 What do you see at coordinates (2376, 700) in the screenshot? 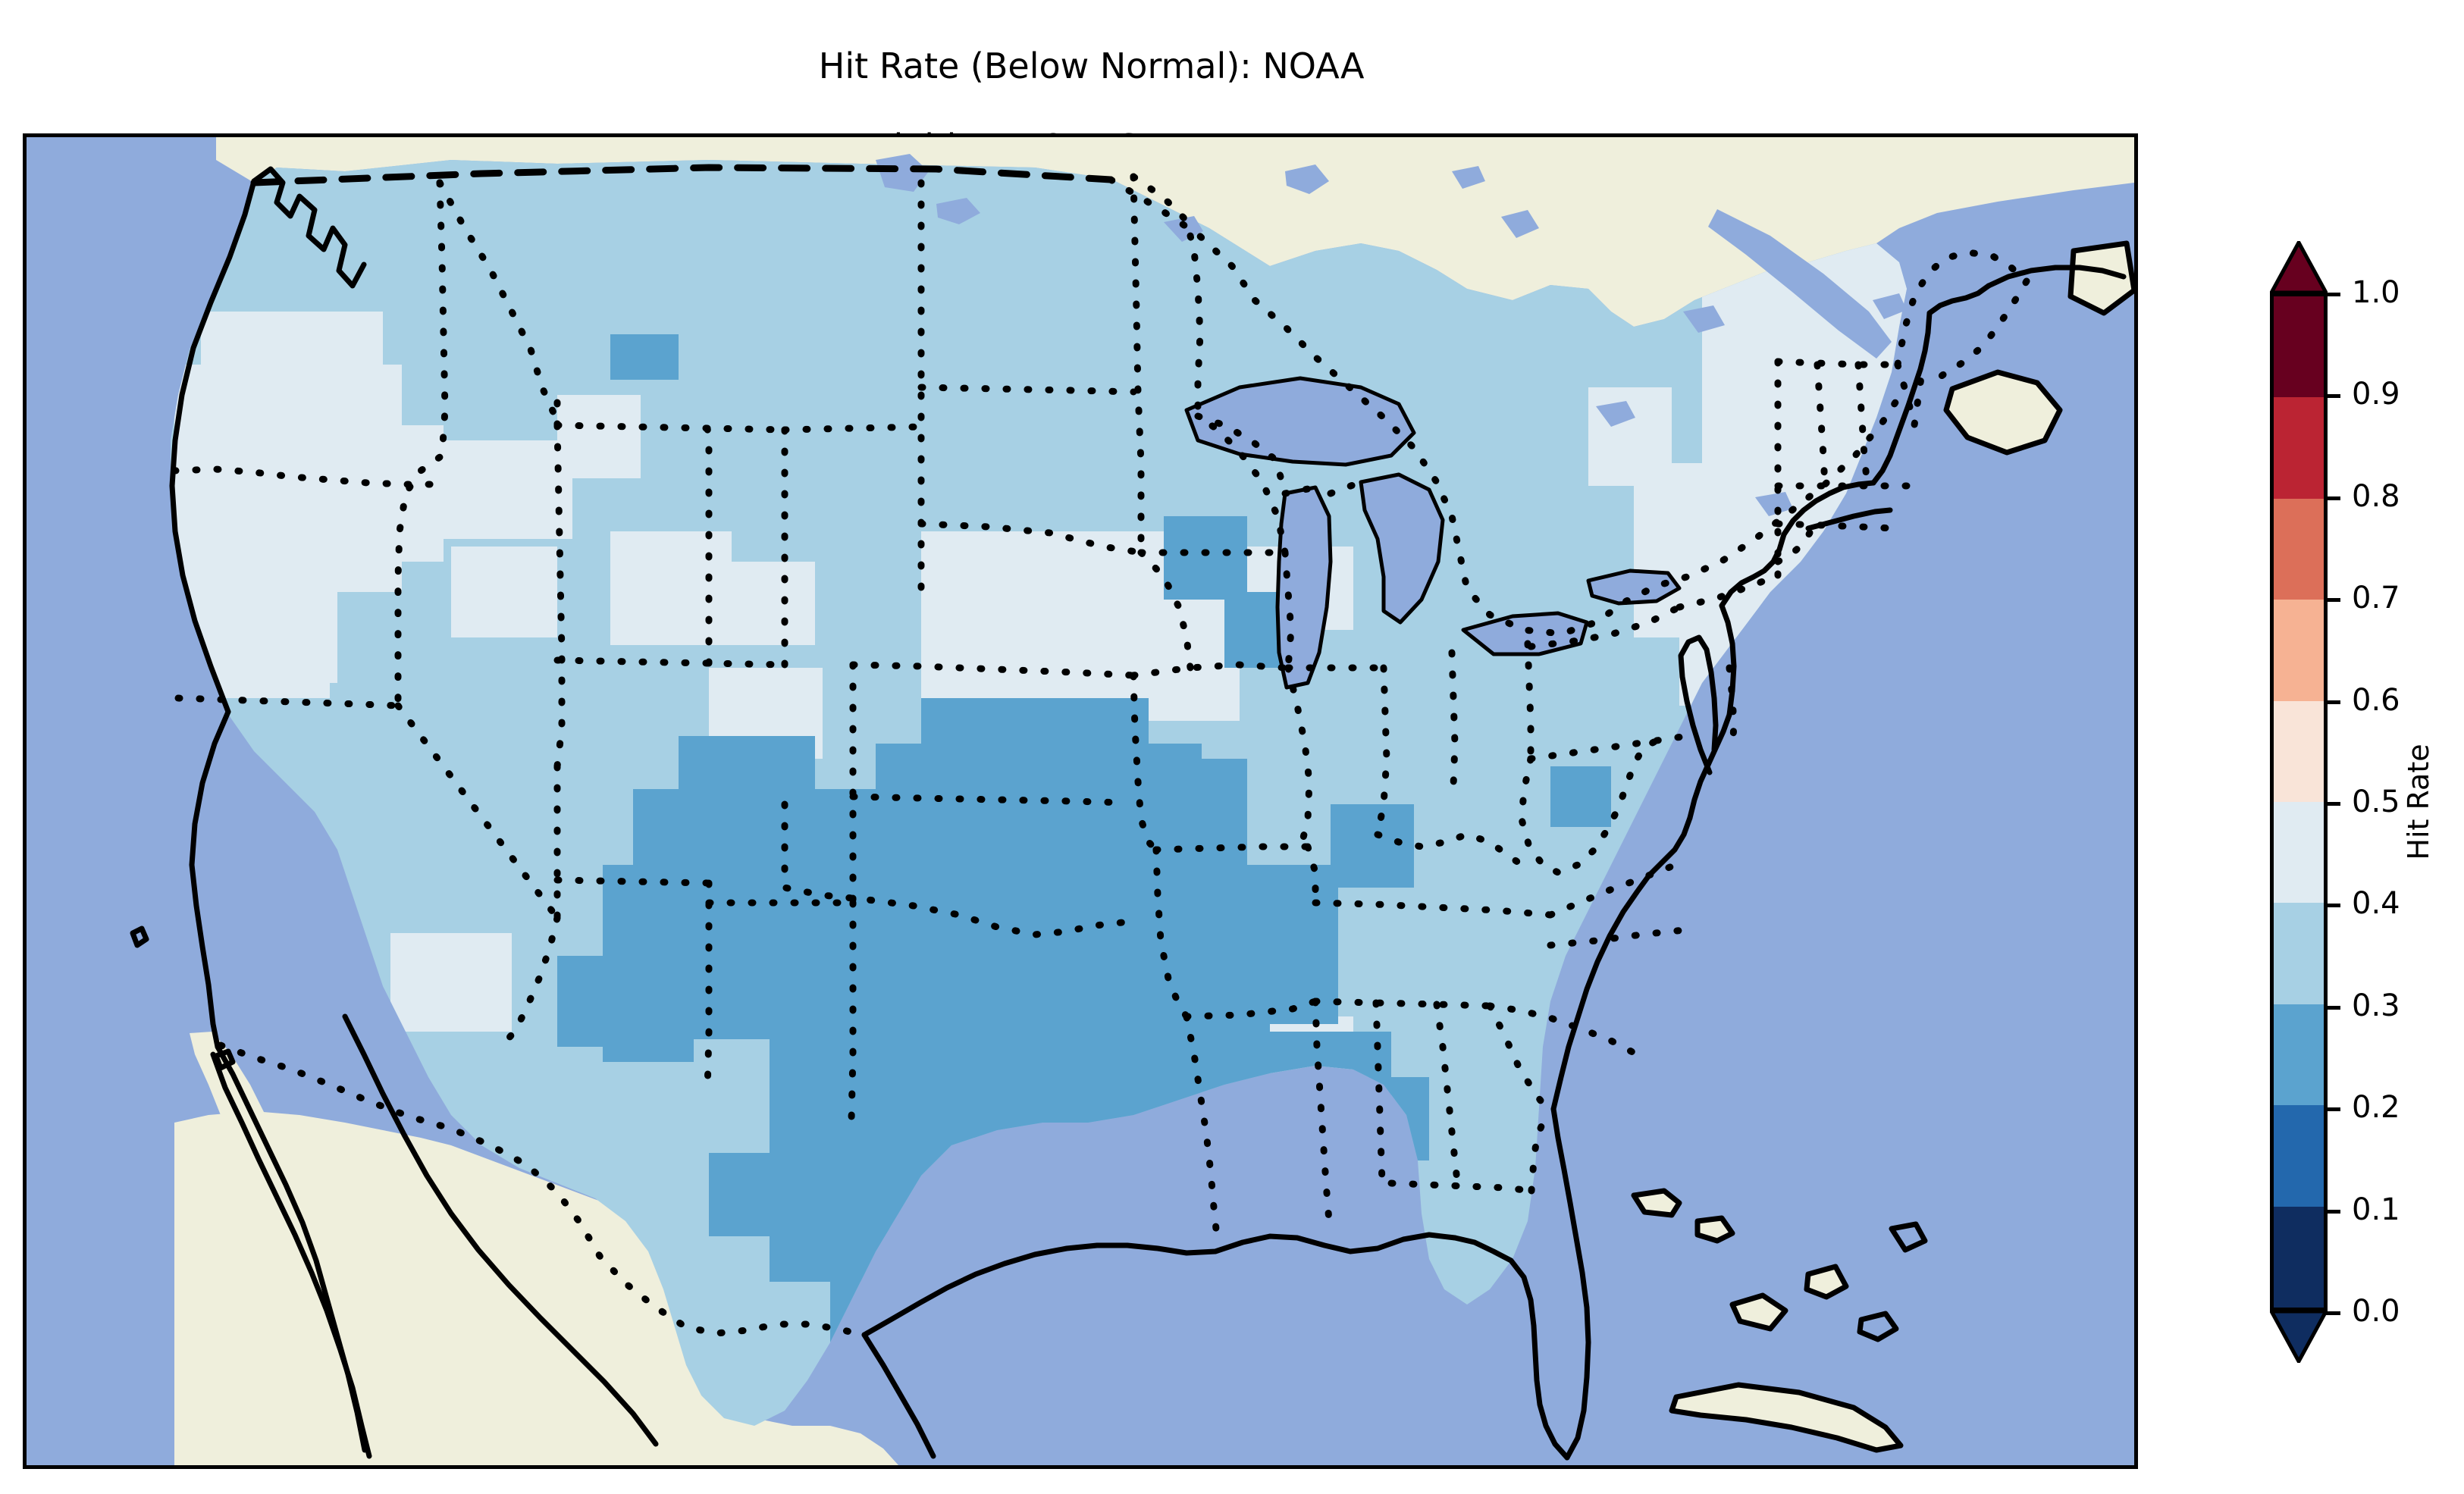
I see `colorbar-tick-label: 0.6` at bounding box center [2376, 700].